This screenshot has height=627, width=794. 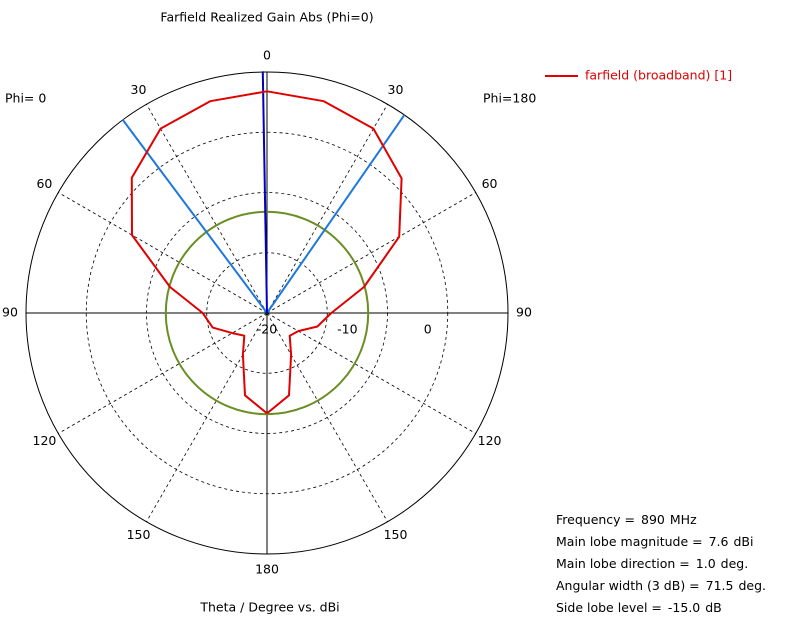 I want to click on info-unit: MHz, so click(x=683, y=519).